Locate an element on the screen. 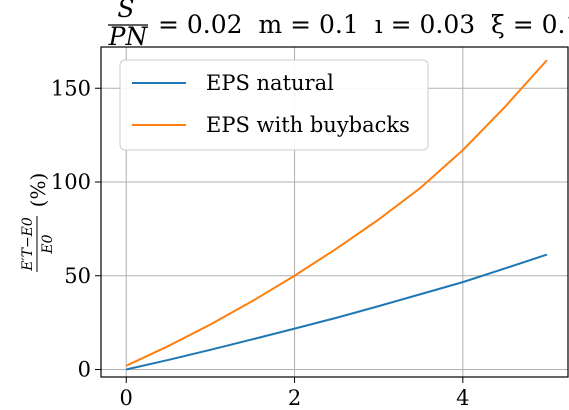  x-tick-label: 4 is located at coordinates (462, 398).